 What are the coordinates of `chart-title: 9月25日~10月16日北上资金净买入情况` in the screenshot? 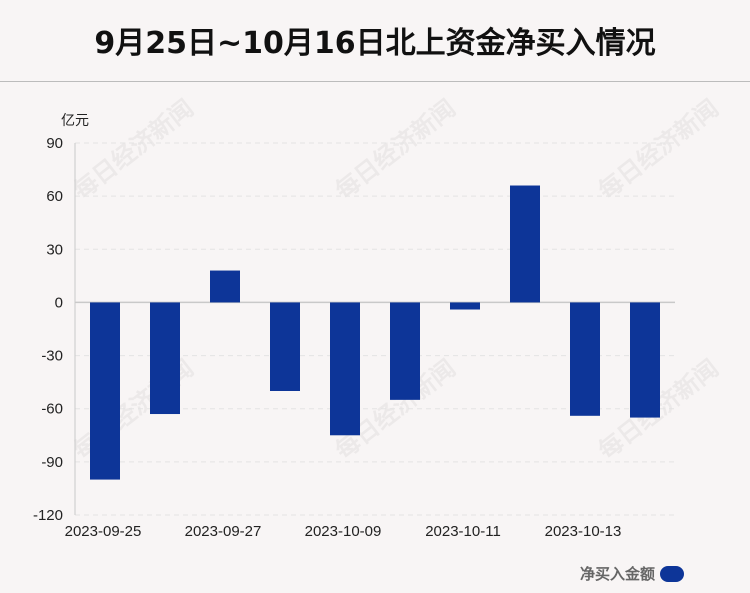 It's located at (375, 43).